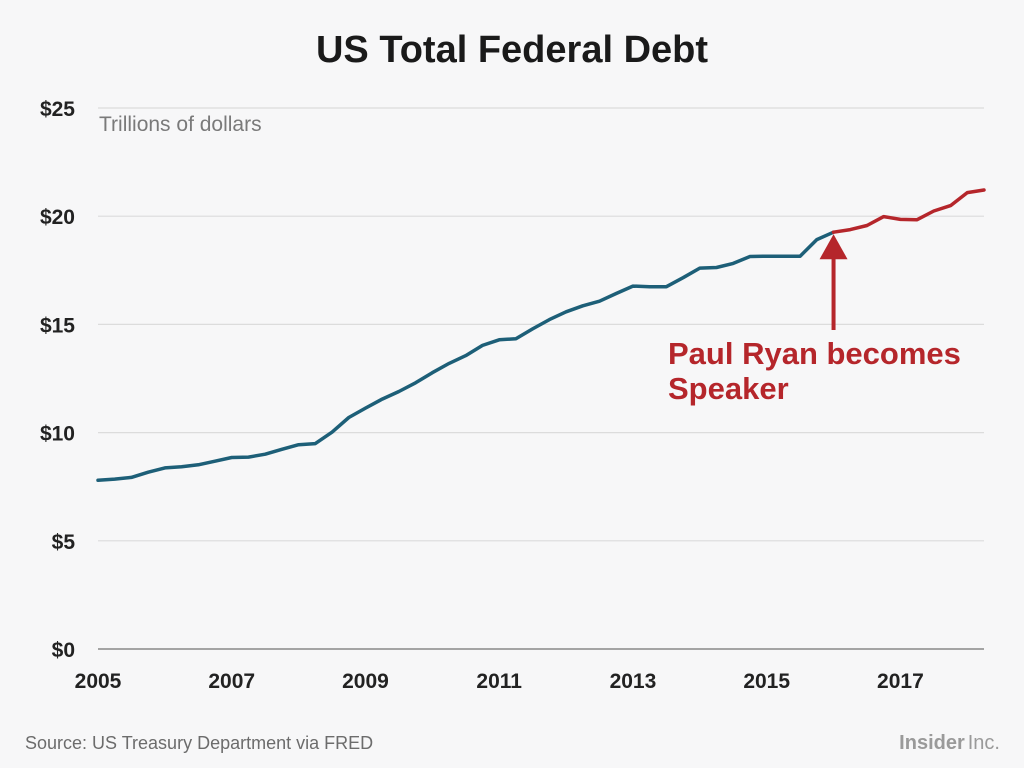 The width and height of the screenshot is (1024, 768). I want to click on x-tick-label: 2013, so click(633, 681).